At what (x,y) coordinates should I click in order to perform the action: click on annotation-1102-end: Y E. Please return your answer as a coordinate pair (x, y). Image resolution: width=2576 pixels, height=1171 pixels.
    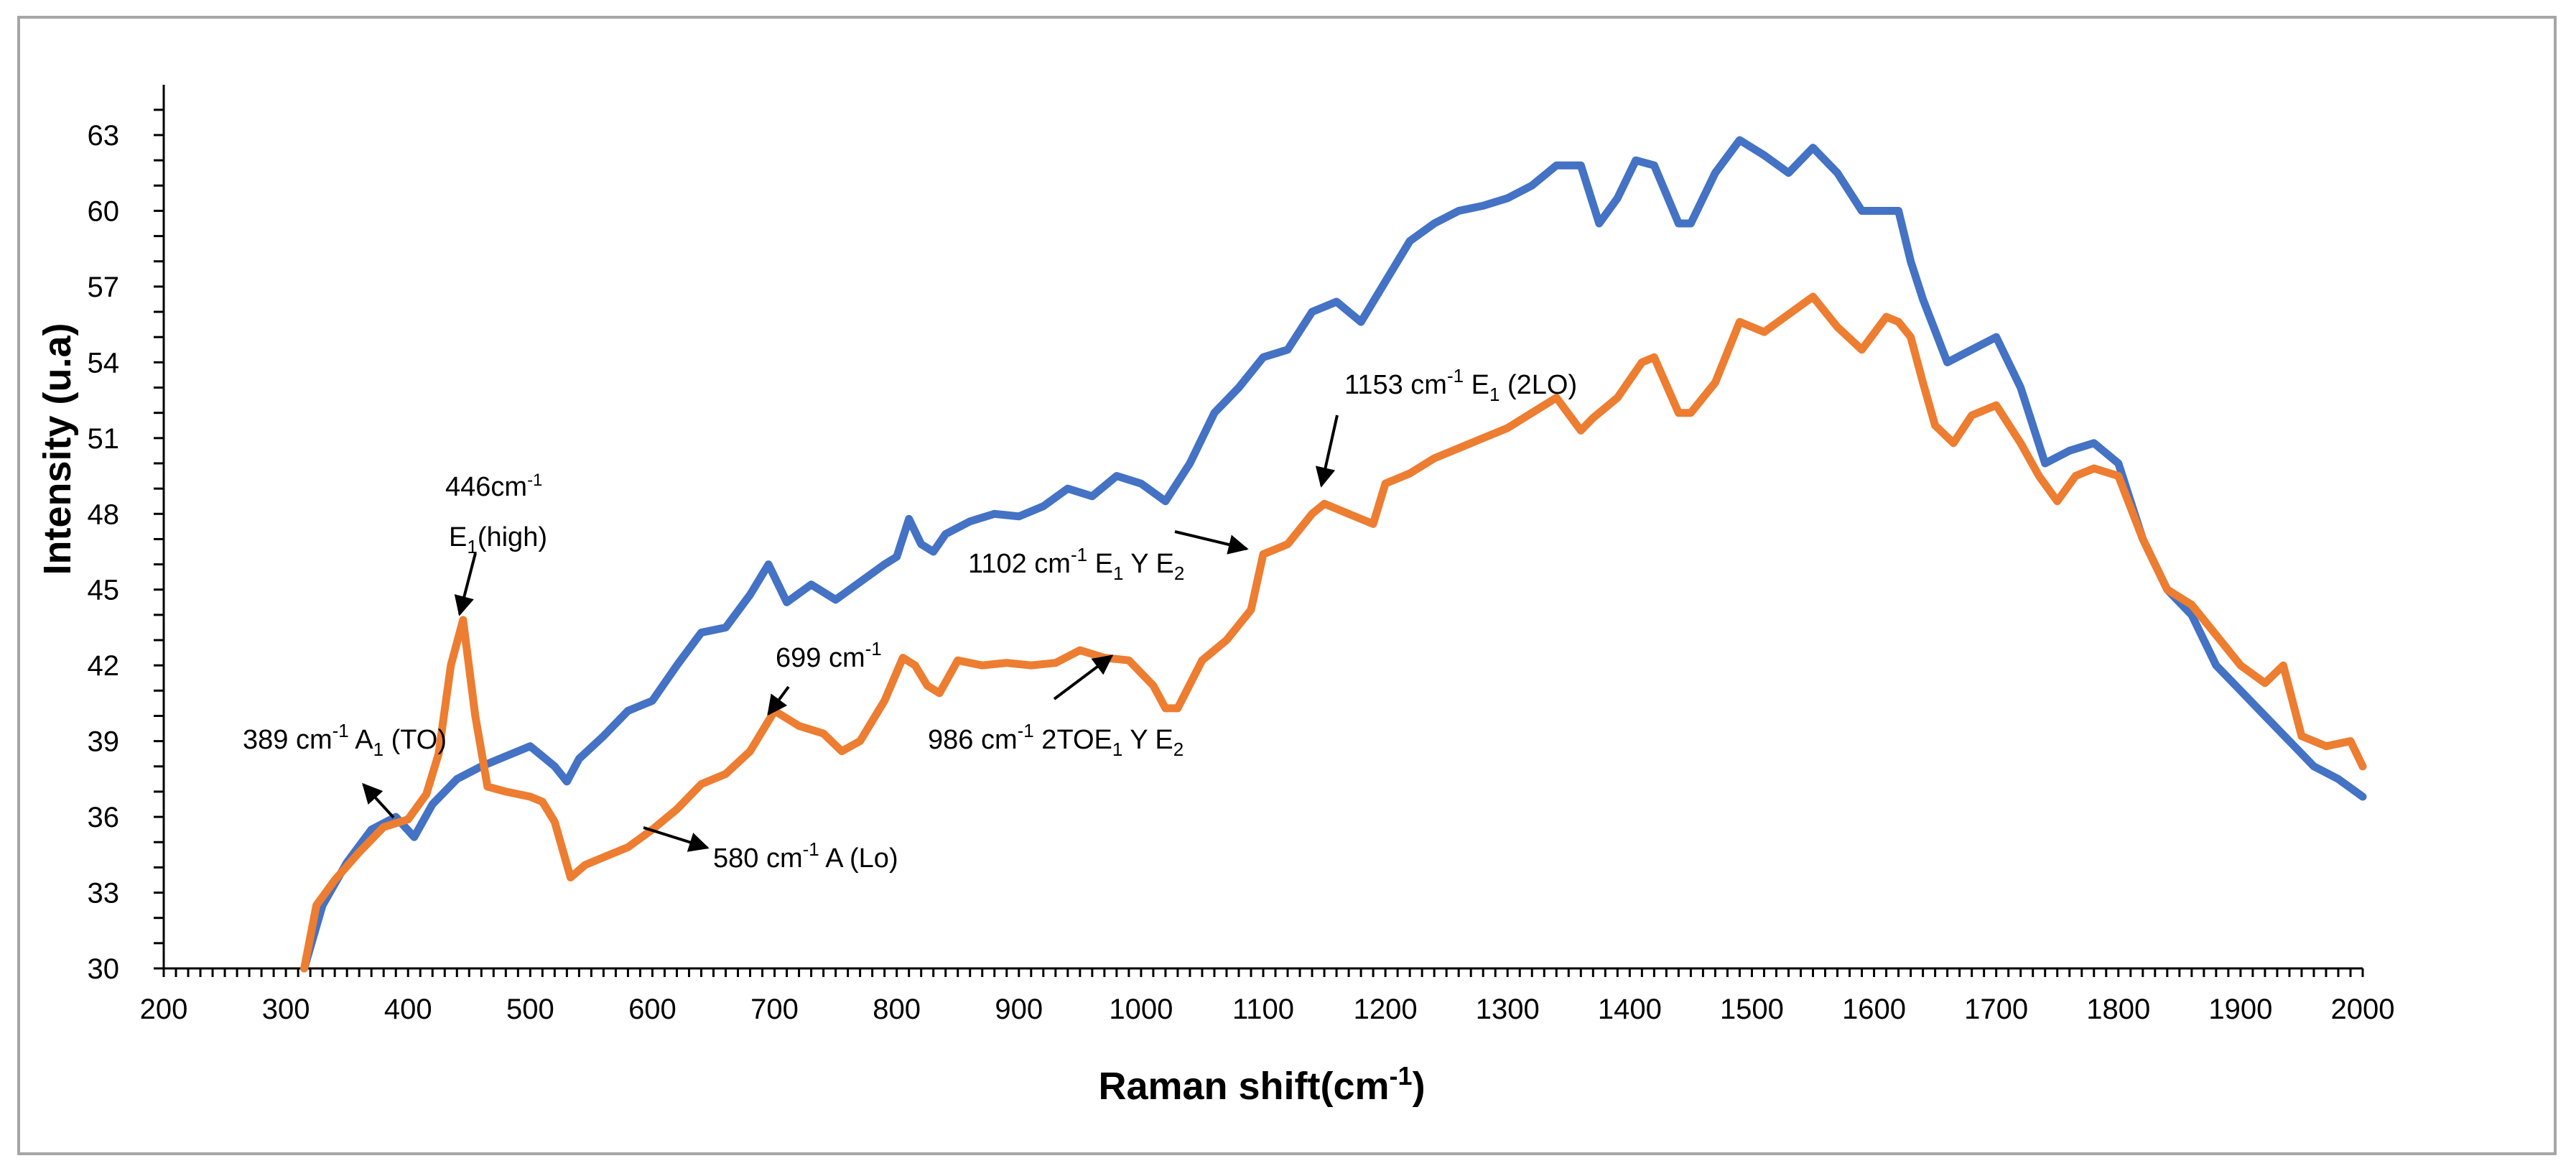
    Looking at the image, I should click on (1148, 564).